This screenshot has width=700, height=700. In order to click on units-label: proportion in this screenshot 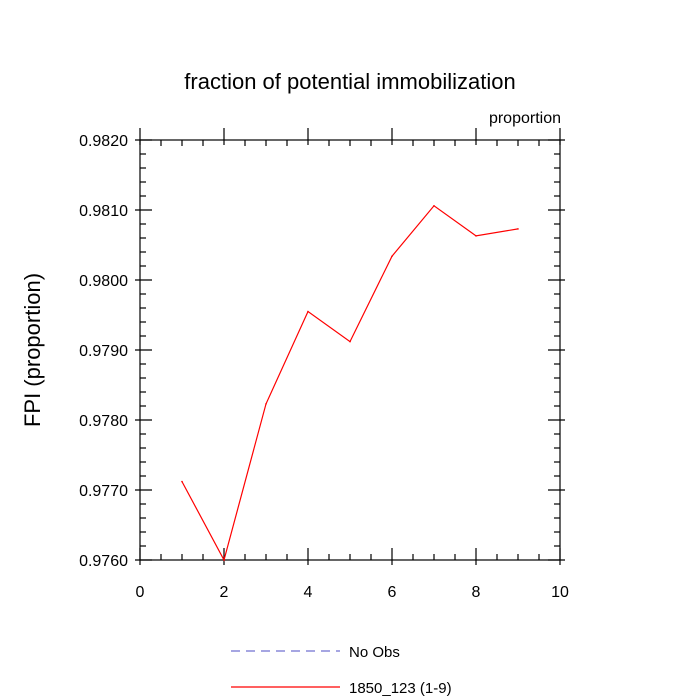, I will do `click(525, 118)`.